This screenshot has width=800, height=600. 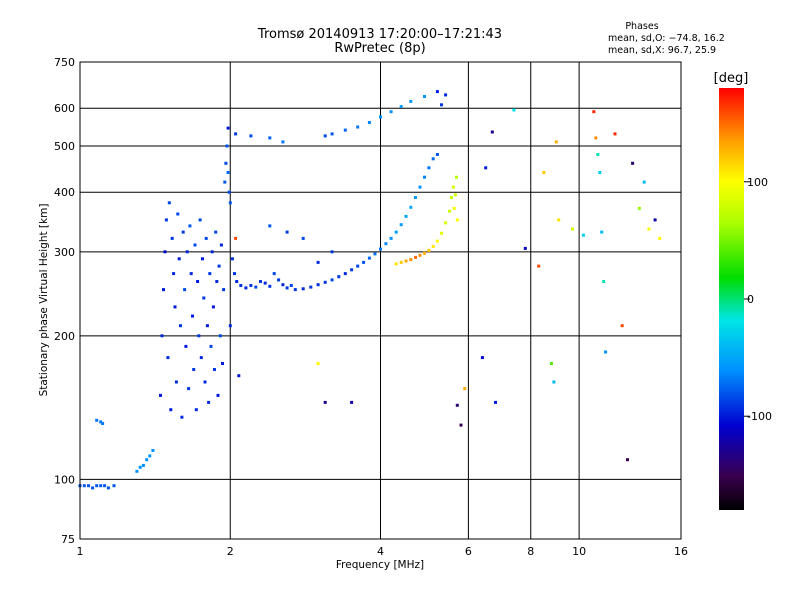 What do you see at coordinates (64, 252) in the screenshot?
I see `y-tick-label: 300` at bounding box center [64, 252].